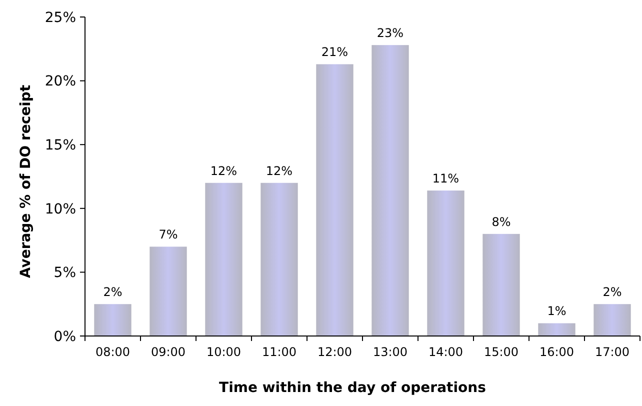  What do you see at coordinates (556, 352) in the screenshot?
I see `x-tick-label: 16:00` at bounding box center [556, 352].